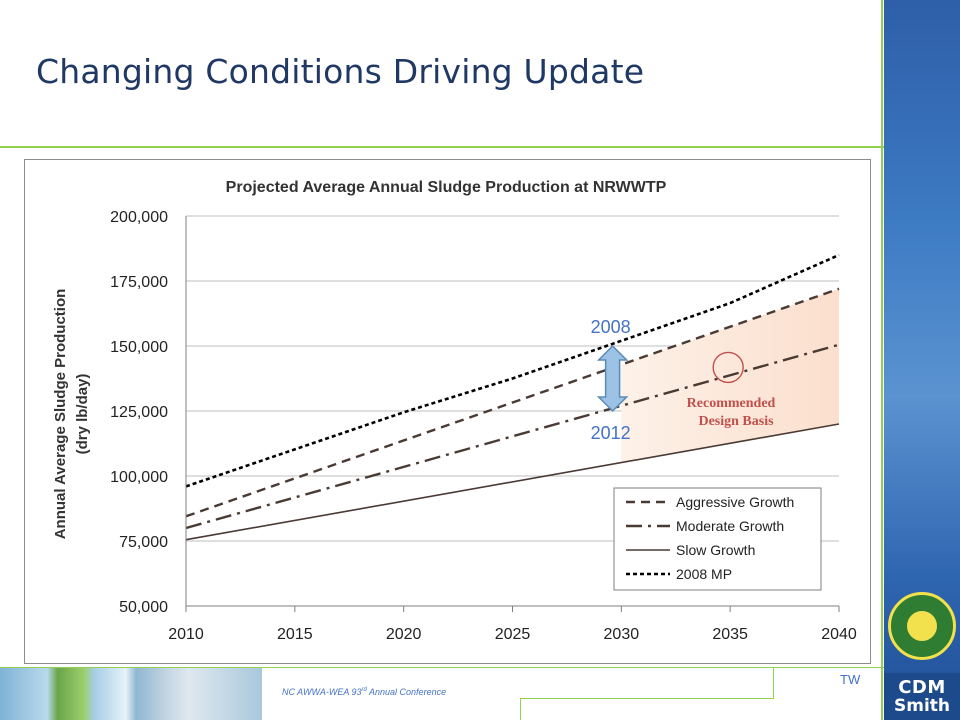  What do you see at coordinates (139, 477) in the screenshot?
I see `y-tick-label: 100,000` at bounding box center [139, 477].